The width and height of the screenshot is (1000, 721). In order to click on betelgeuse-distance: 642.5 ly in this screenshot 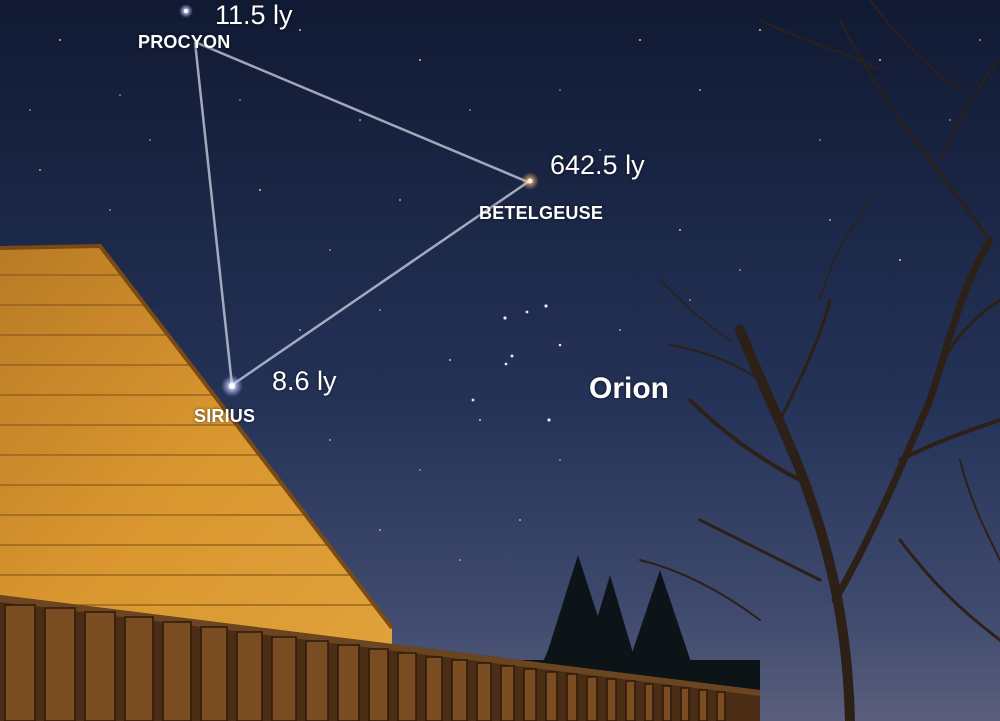, I will do `click(597, 165)`.